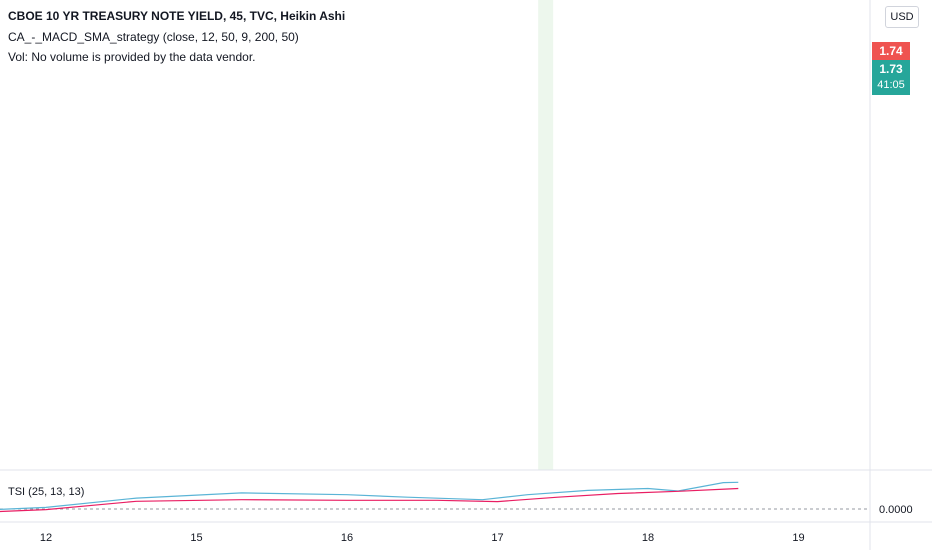  I want to click on last-price-value: 1.73, so click(891, 69).